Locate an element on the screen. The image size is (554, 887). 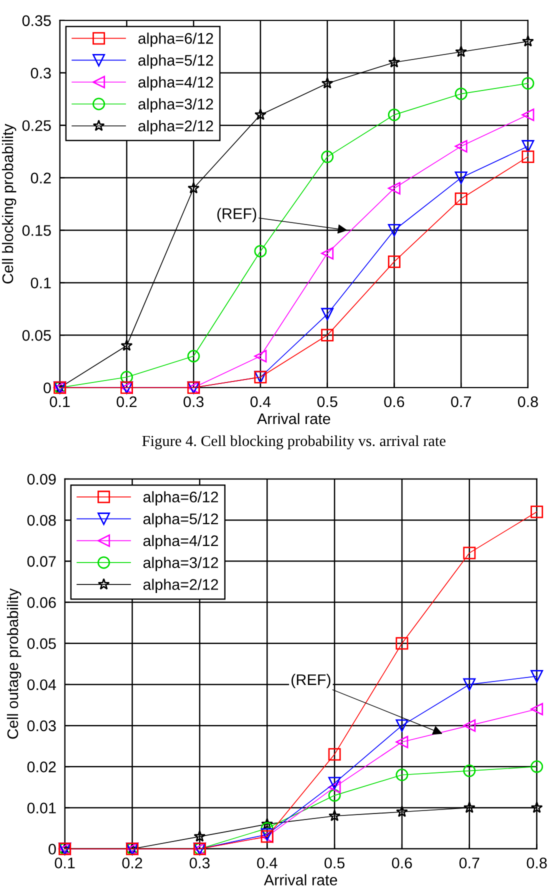
y-tick-label: 0.01 is located at coordinates (41, 808).